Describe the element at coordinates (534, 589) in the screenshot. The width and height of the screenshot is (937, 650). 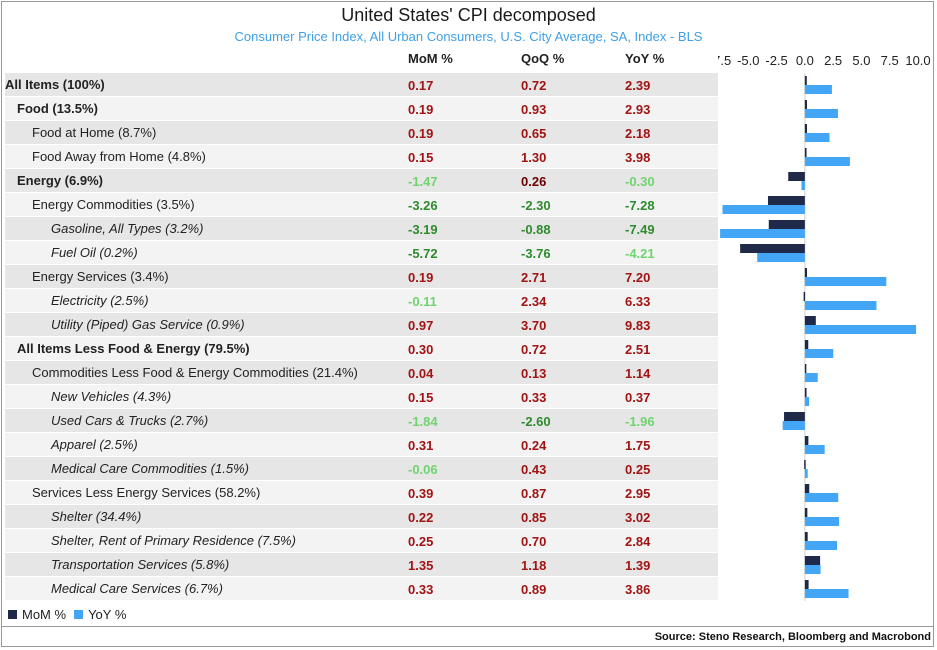
I see `row-qoq-value: 0.89` at that location.